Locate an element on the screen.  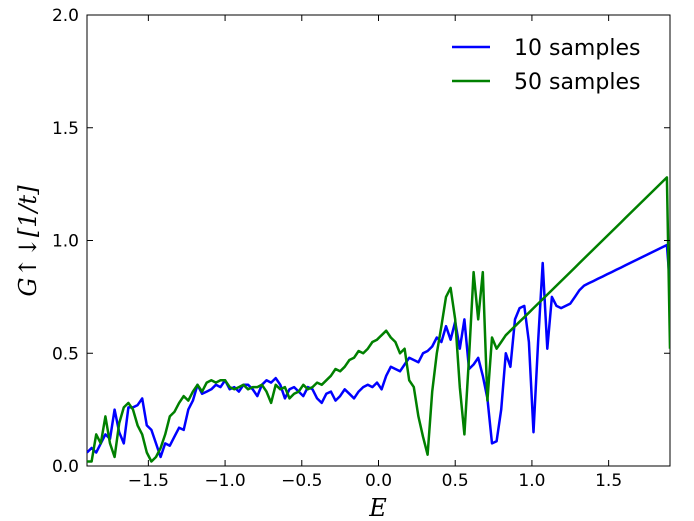
x-tick-label: 0.0 is located at coordinates (378, 481).